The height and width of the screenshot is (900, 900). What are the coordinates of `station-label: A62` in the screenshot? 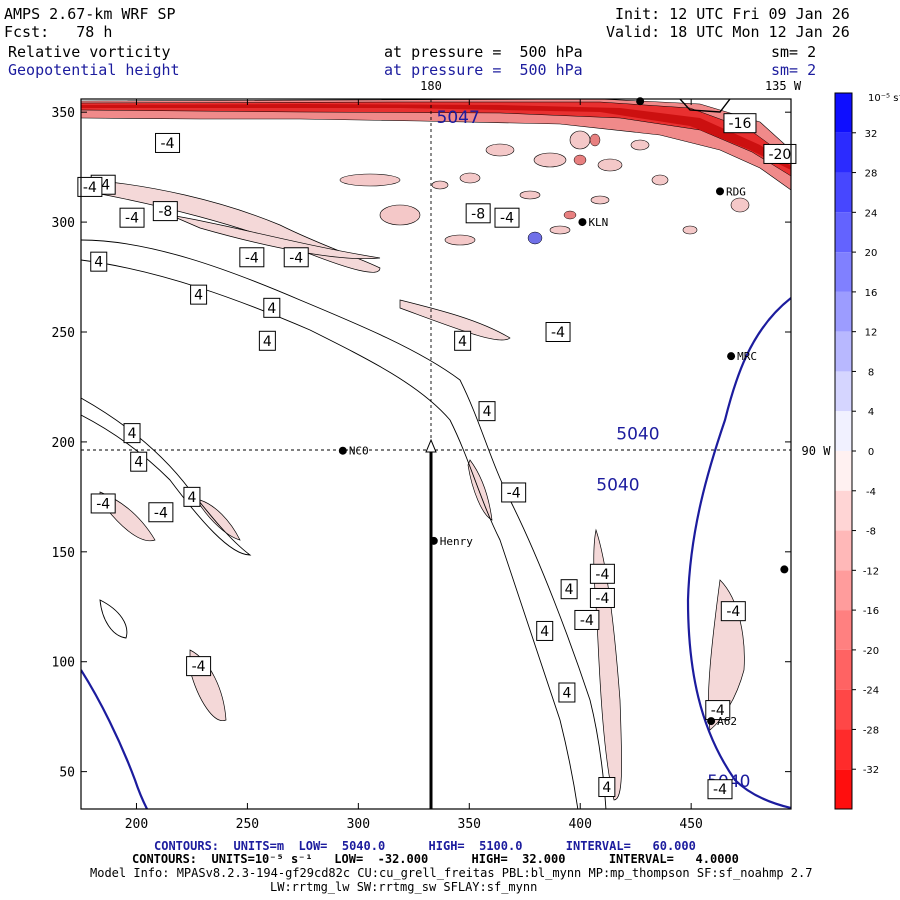 It's located at (727, 721).